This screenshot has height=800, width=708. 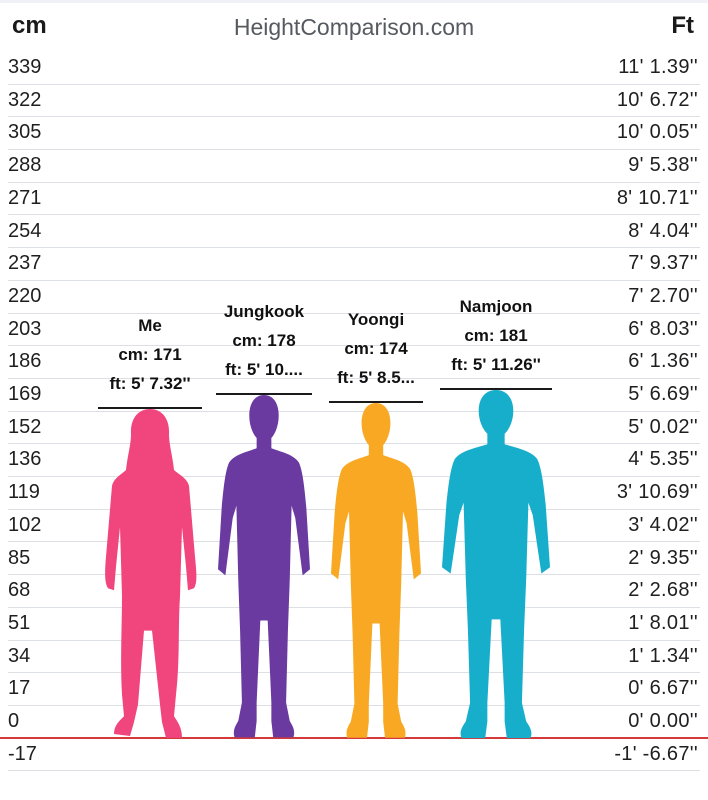 What do you see at coordinates (19, 688) in the screenshot?
I see `cm-tick-label: 17` at bounding box center [19, 688].